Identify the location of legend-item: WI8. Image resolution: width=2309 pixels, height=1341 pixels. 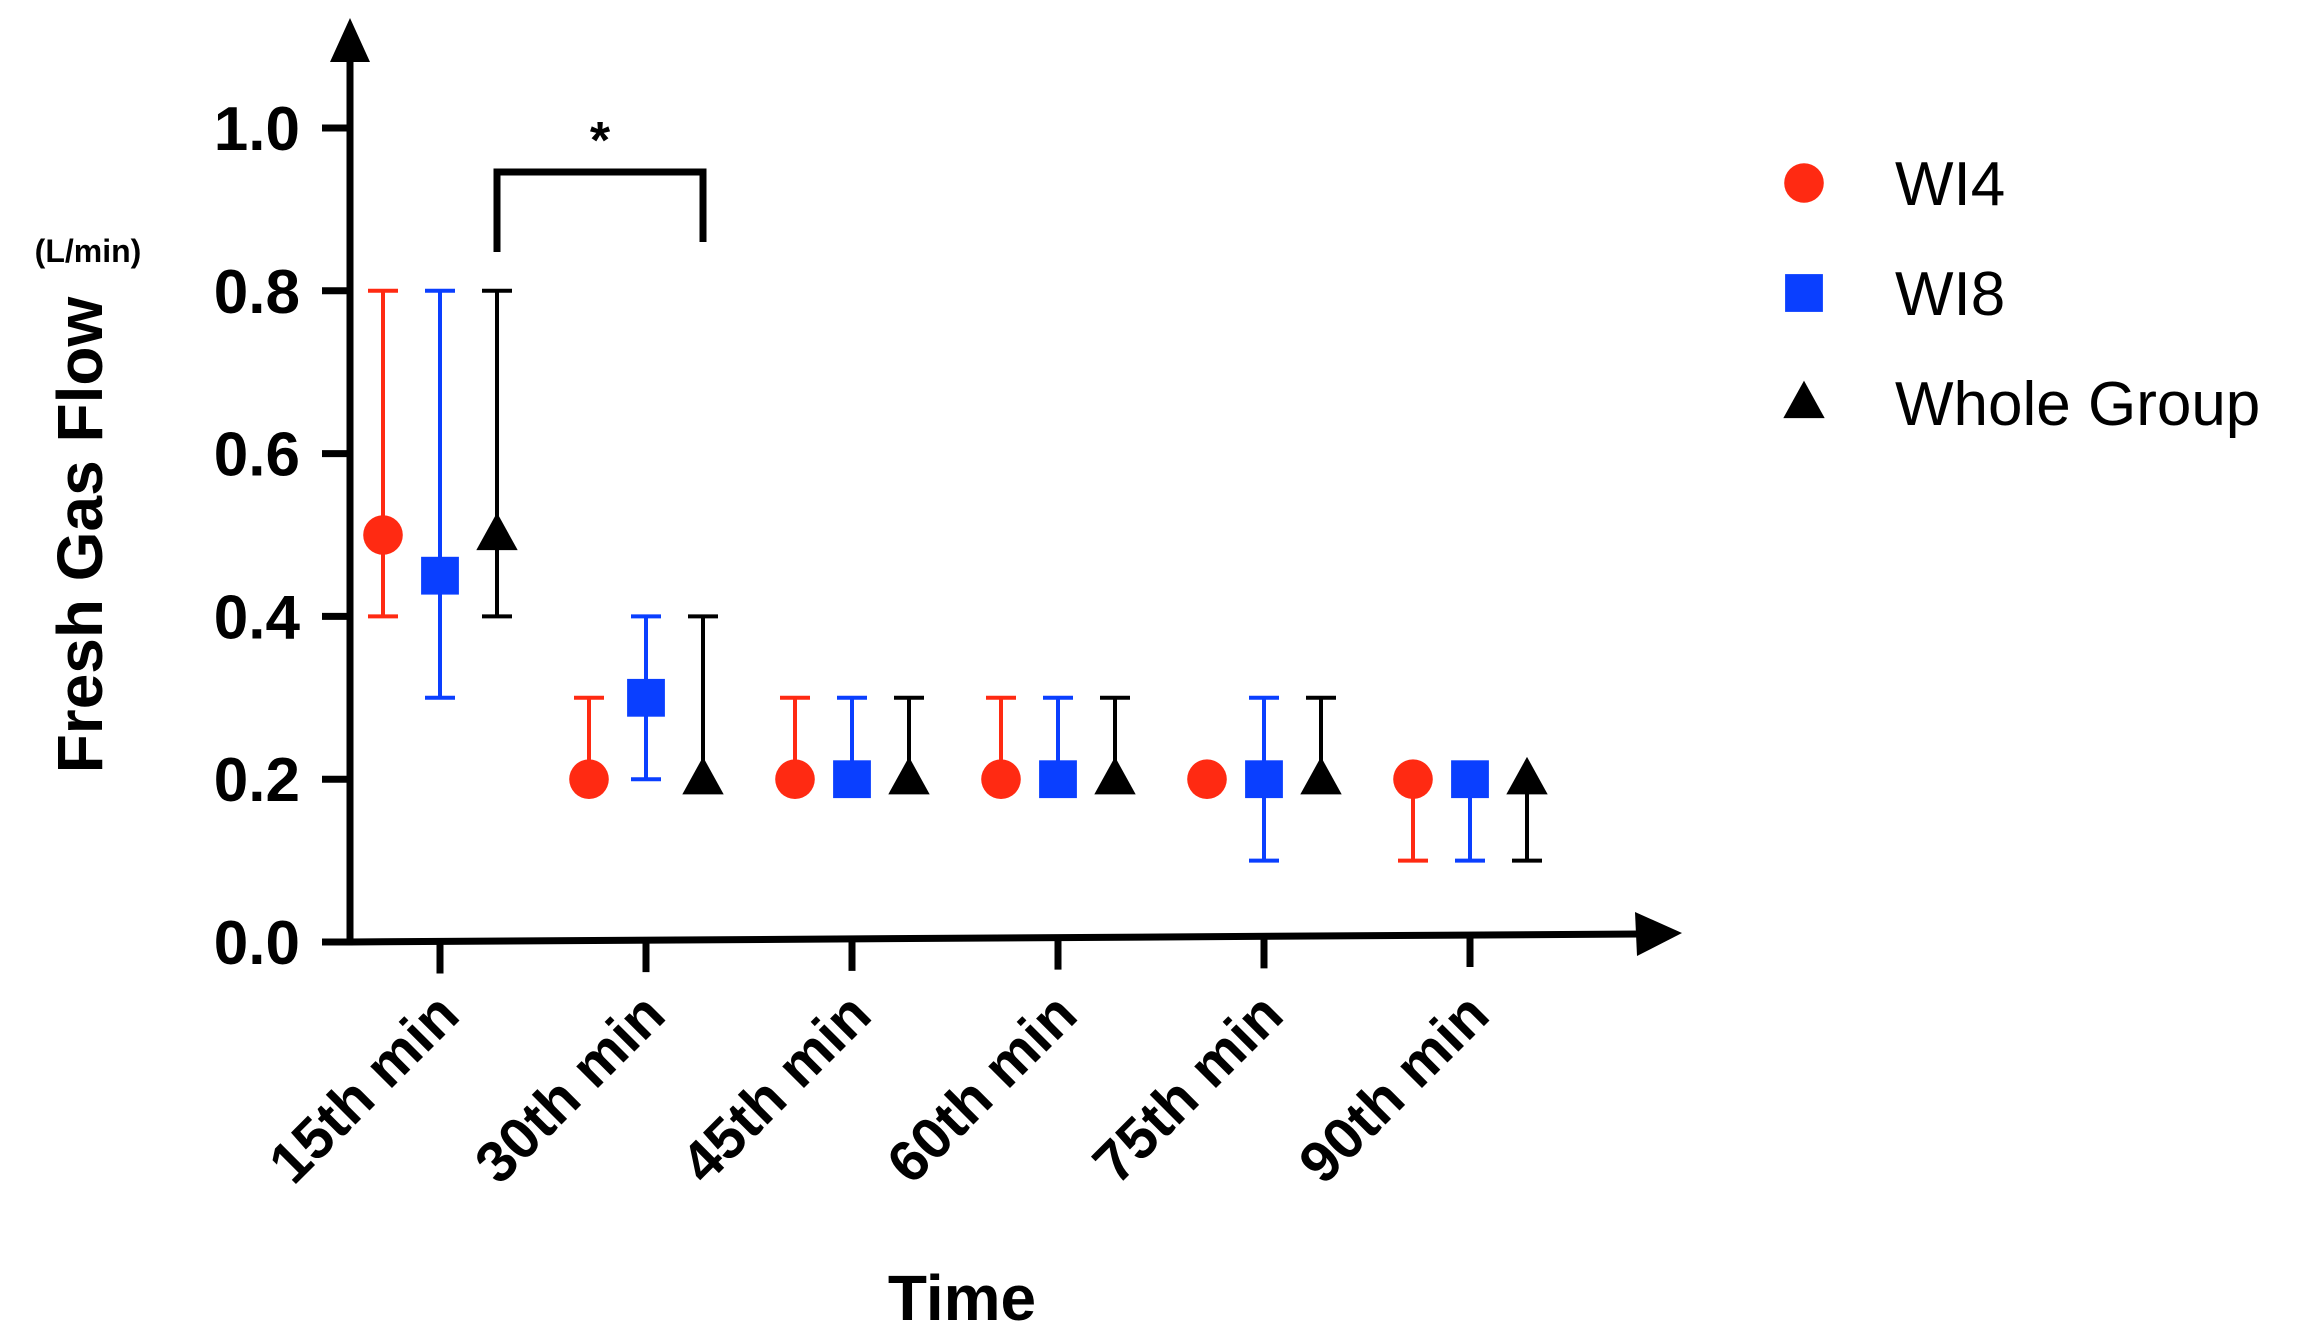
(1895, 294).